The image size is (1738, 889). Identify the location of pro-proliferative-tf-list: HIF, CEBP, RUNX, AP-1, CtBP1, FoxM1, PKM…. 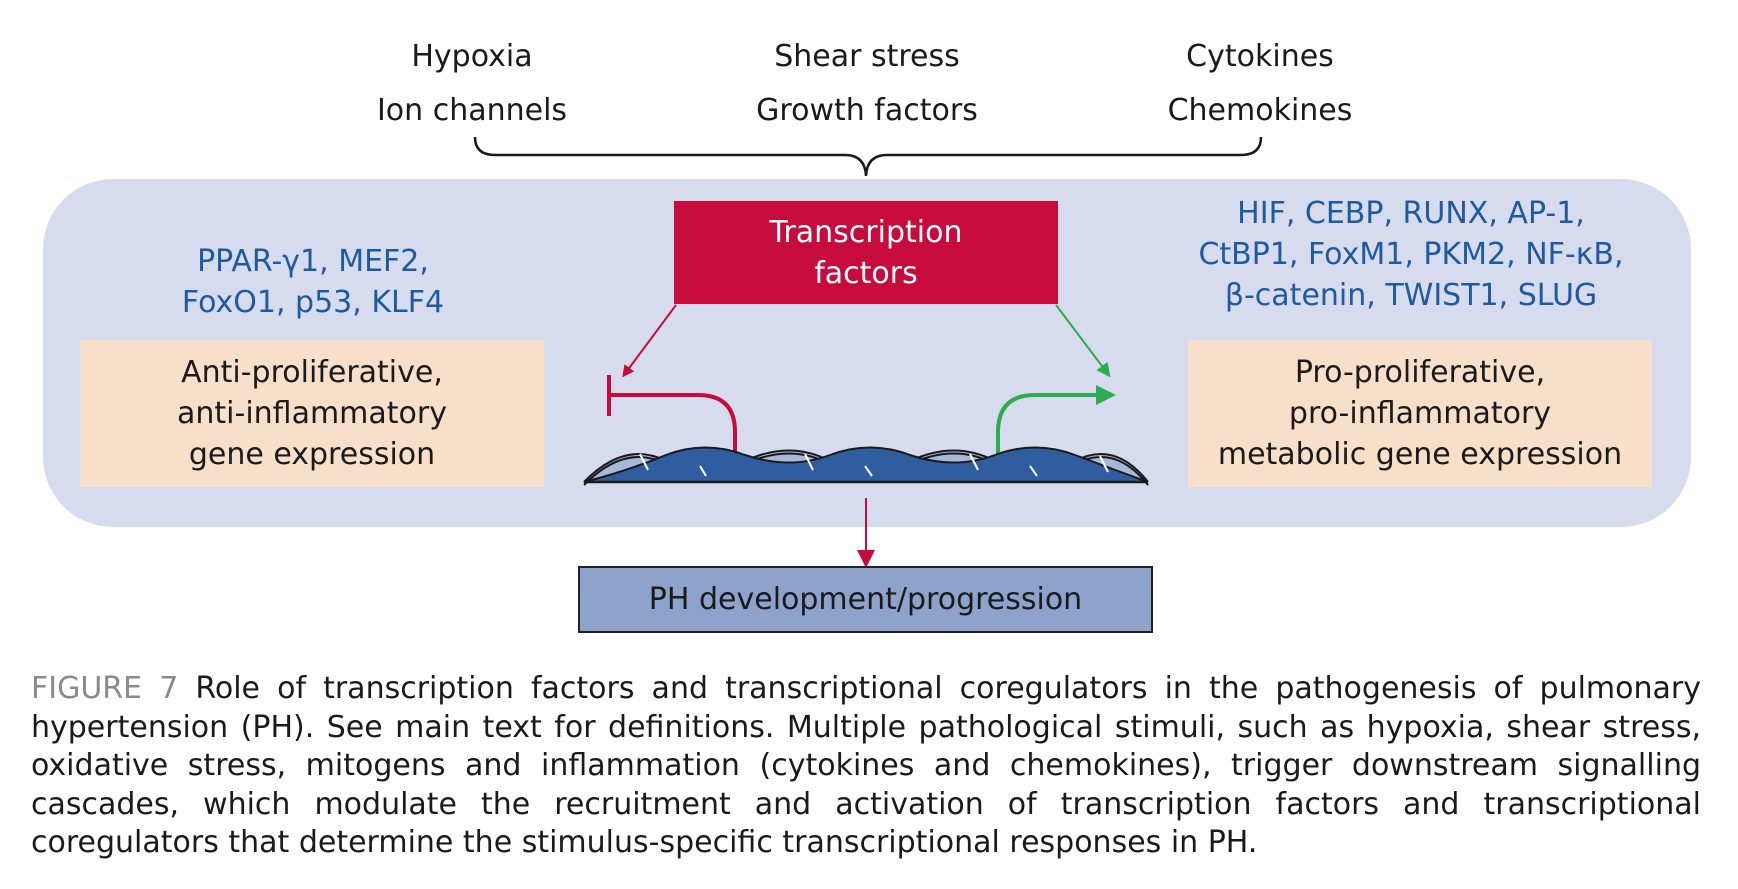
(1411, 254).